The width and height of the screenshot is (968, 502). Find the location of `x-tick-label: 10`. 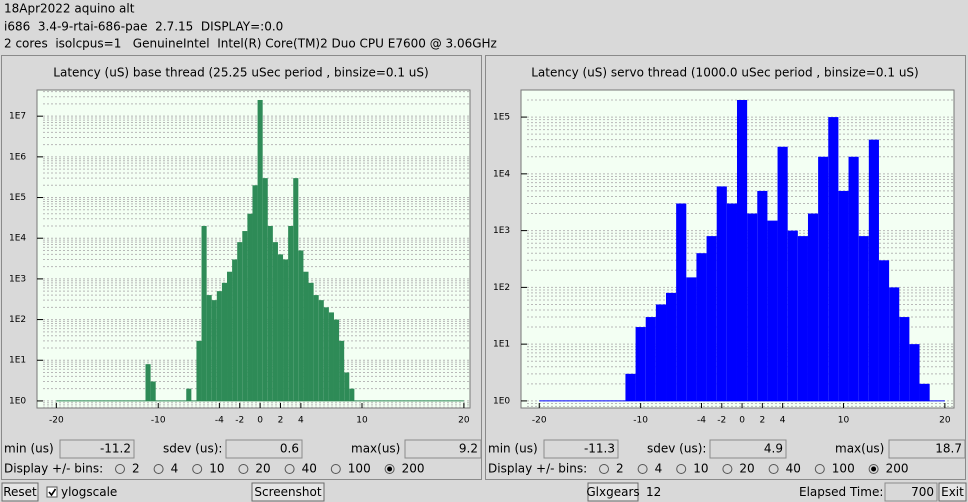

x-tick-label: 10 is located at coordinates (362, 421).